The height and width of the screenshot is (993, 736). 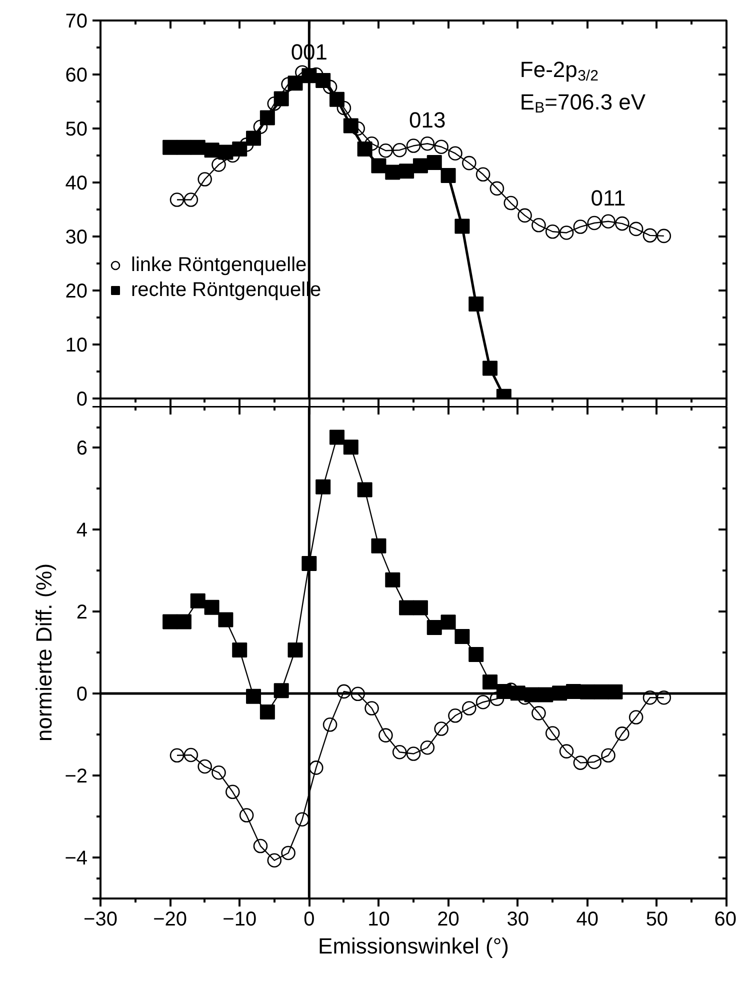 I want to click on y-tick-label: 30, so click(x=76, y=237).